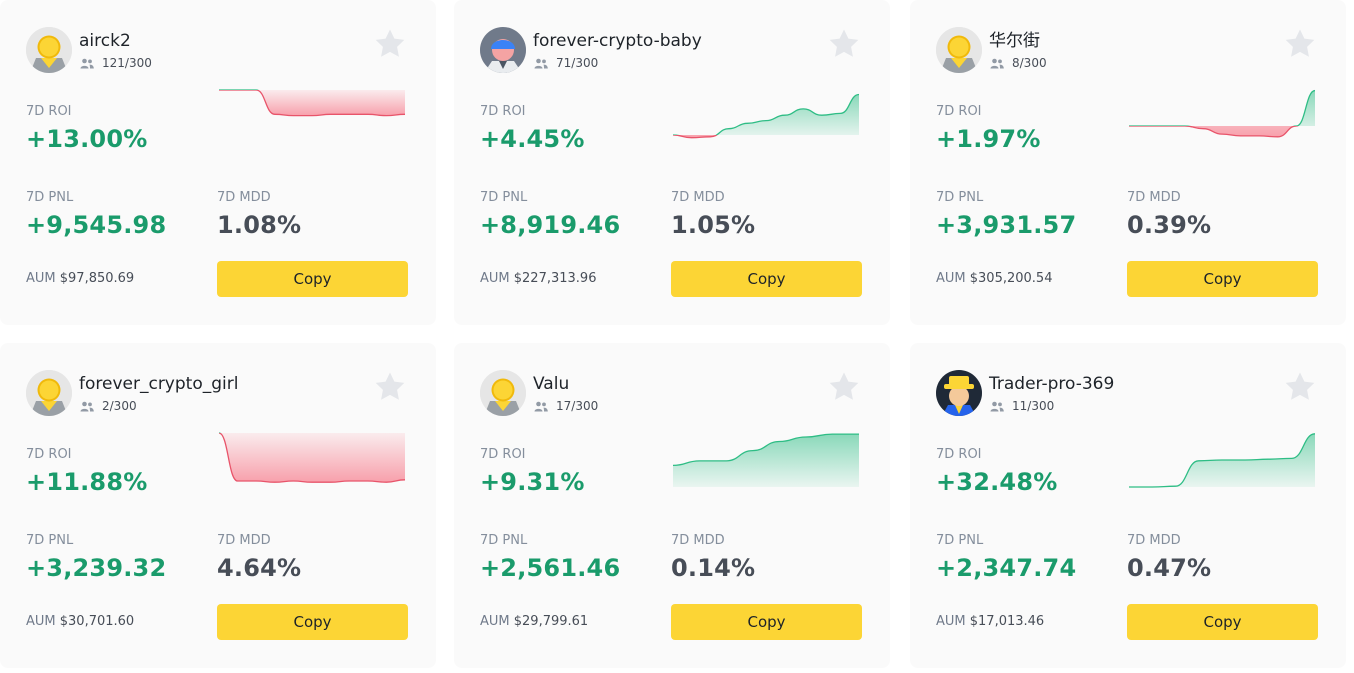 The width and height of the screenshot is (1354, 673). I want to click on trader-name: Trader-pro-369, so click(1052, 384).